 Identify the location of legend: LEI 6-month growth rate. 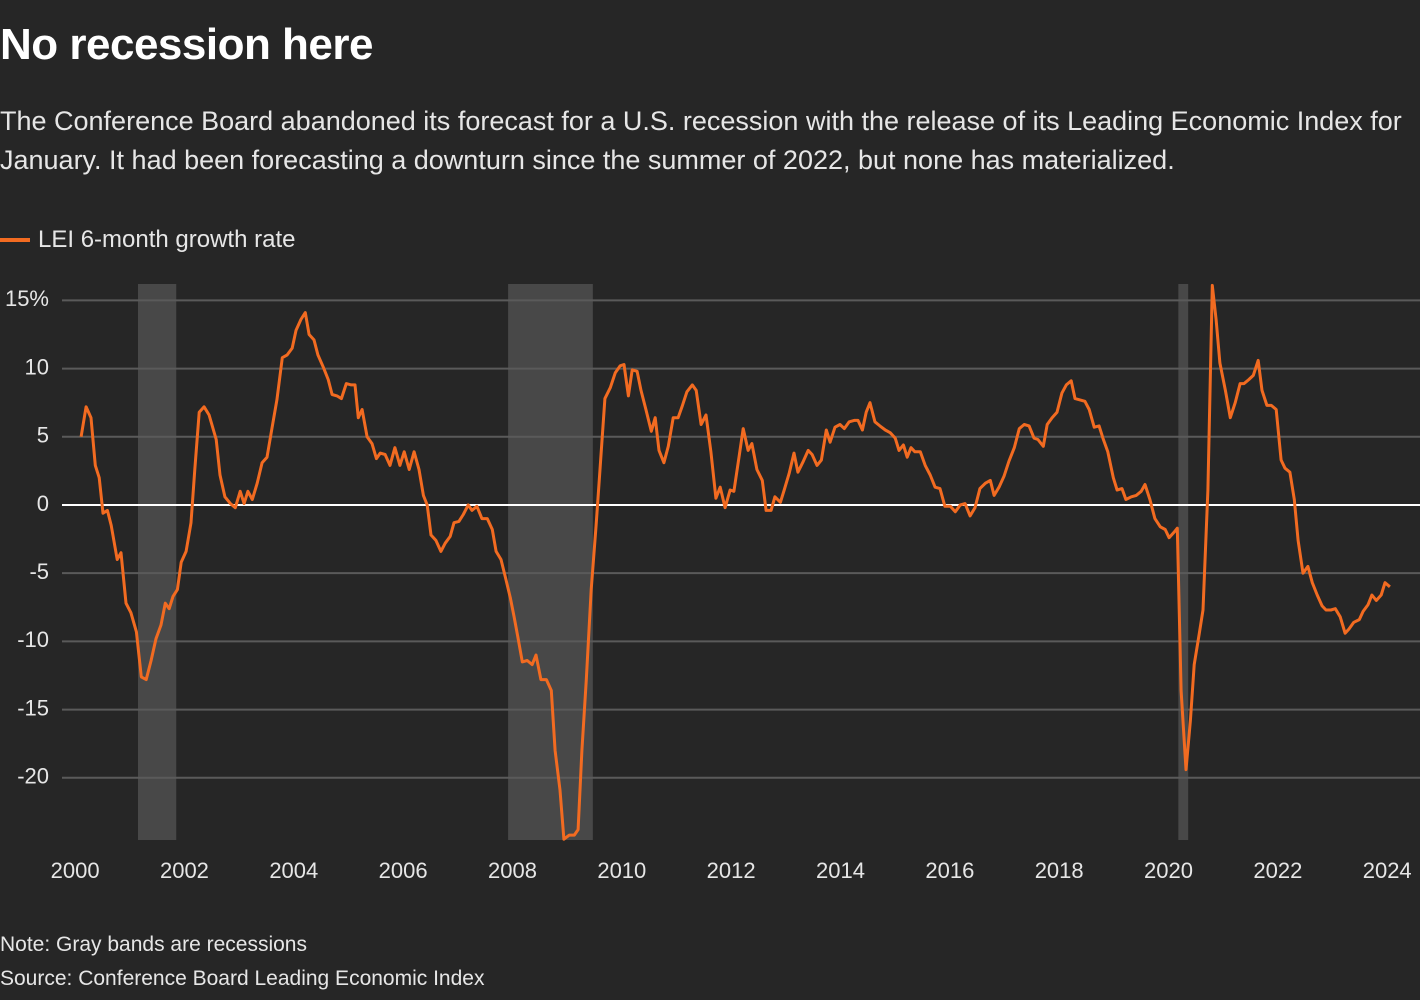
(147, 240).